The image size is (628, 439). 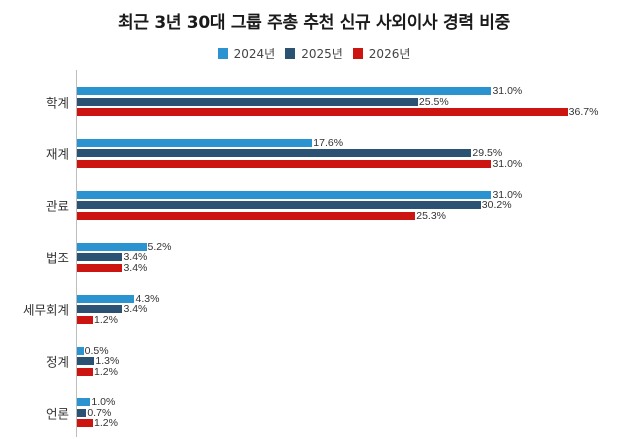 I want to click on legend-item-2025: 2025년, so click(x=314, y=53).